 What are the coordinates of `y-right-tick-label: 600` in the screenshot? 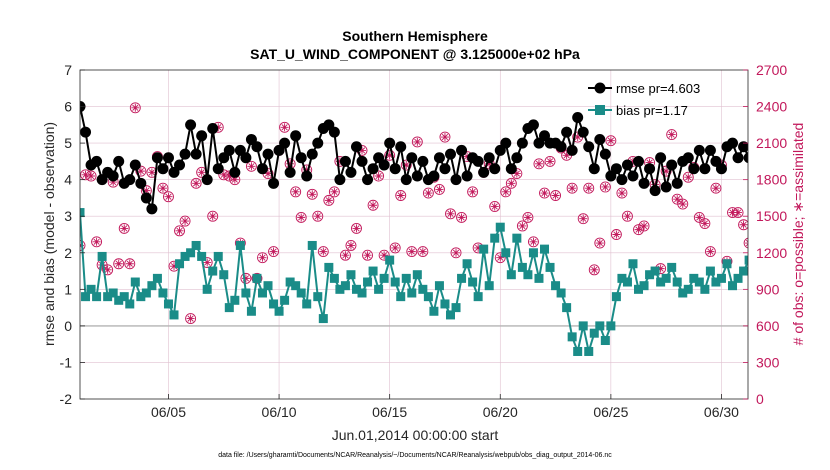 It's located at (768, 326).